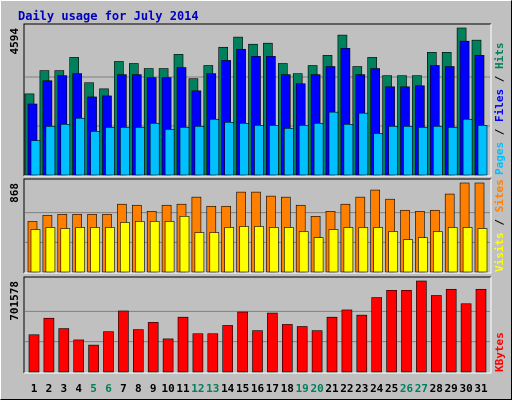 The image size is (512, 400). What do you see at coordinates (93, 388) in the screenshot?
I see `x-tick-label: 5` at bounding box center [93, 388].